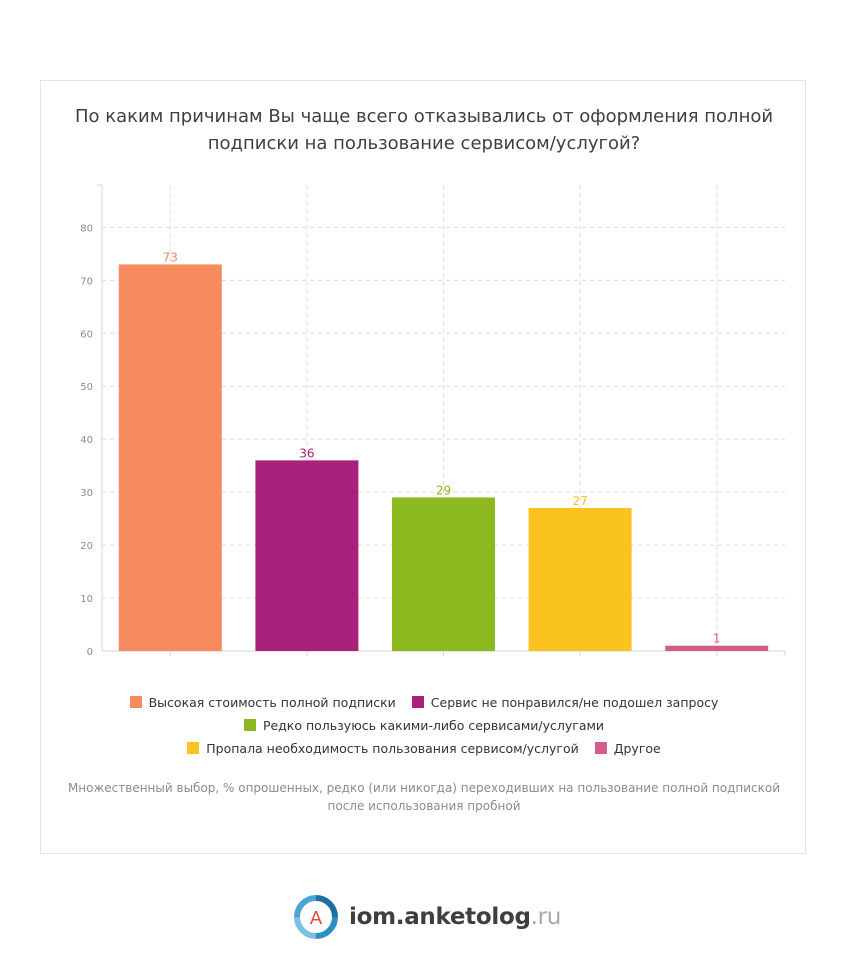  Describe the element at coordinates (86, 281) in the screenshot. I see `y-tick-label: 70` at that location.